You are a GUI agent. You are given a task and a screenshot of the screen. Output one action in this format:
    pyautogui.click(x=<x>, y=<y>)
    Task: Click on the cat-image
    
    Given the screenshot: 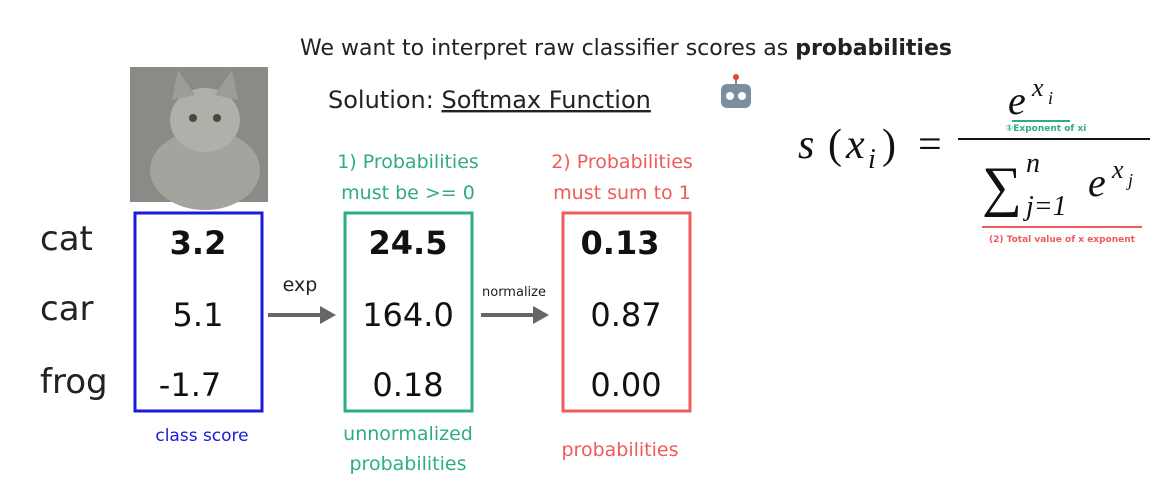 What is the action you would take?
    pyautogui.click(x=199, y=138)
    